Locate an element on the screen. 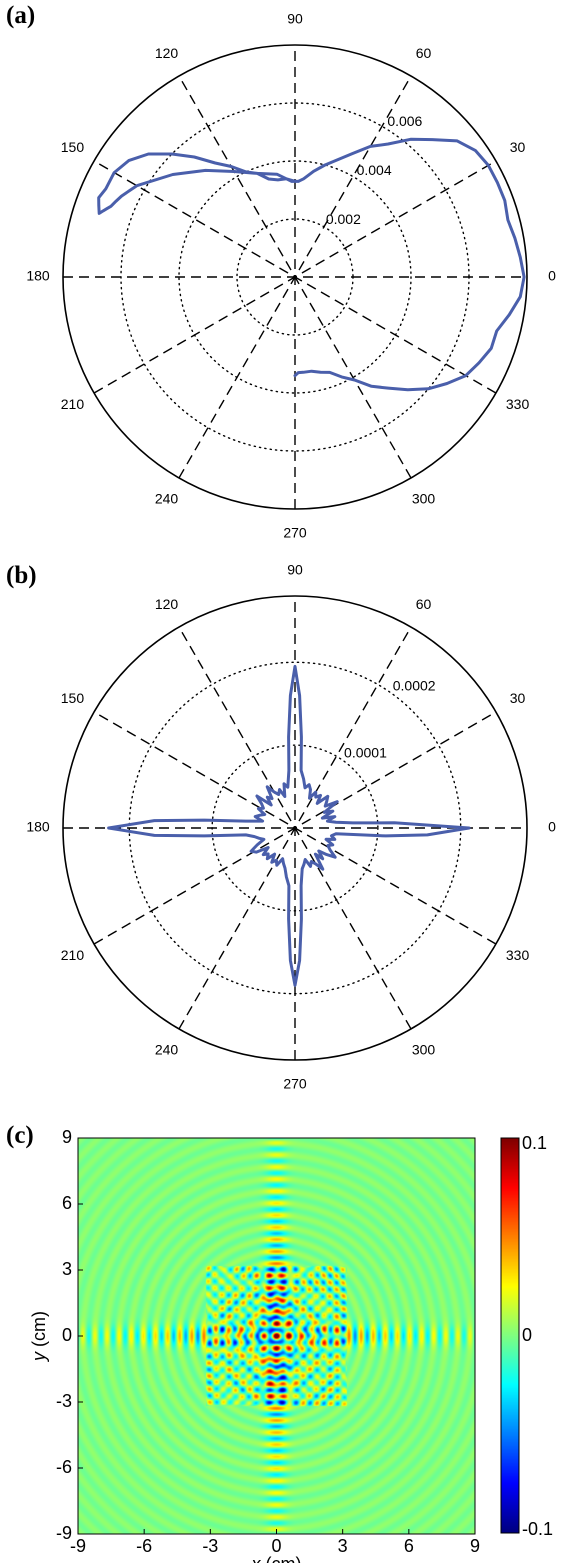  x-axis-label-var: x is located at coordinates (256, 1558).